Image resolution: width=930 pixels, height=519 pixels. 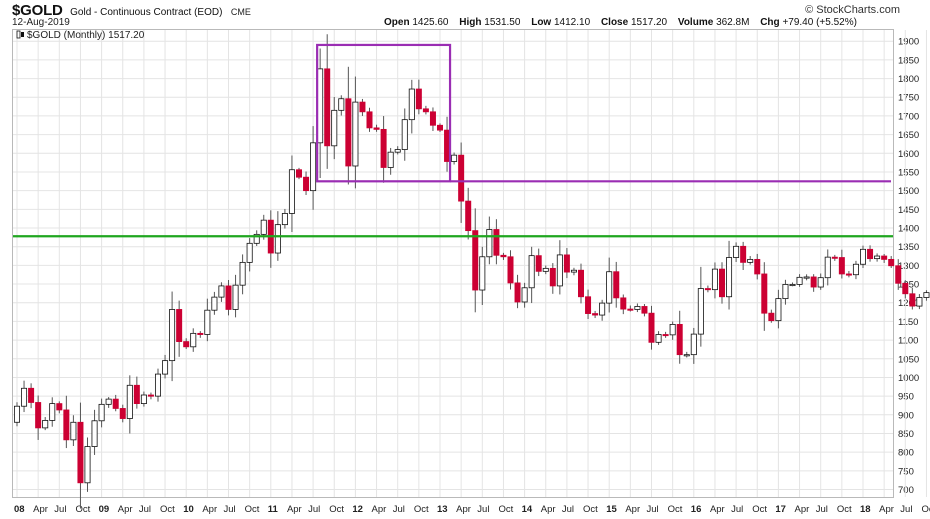 I want to click on exchange: CME, so click(x=240, y=12).